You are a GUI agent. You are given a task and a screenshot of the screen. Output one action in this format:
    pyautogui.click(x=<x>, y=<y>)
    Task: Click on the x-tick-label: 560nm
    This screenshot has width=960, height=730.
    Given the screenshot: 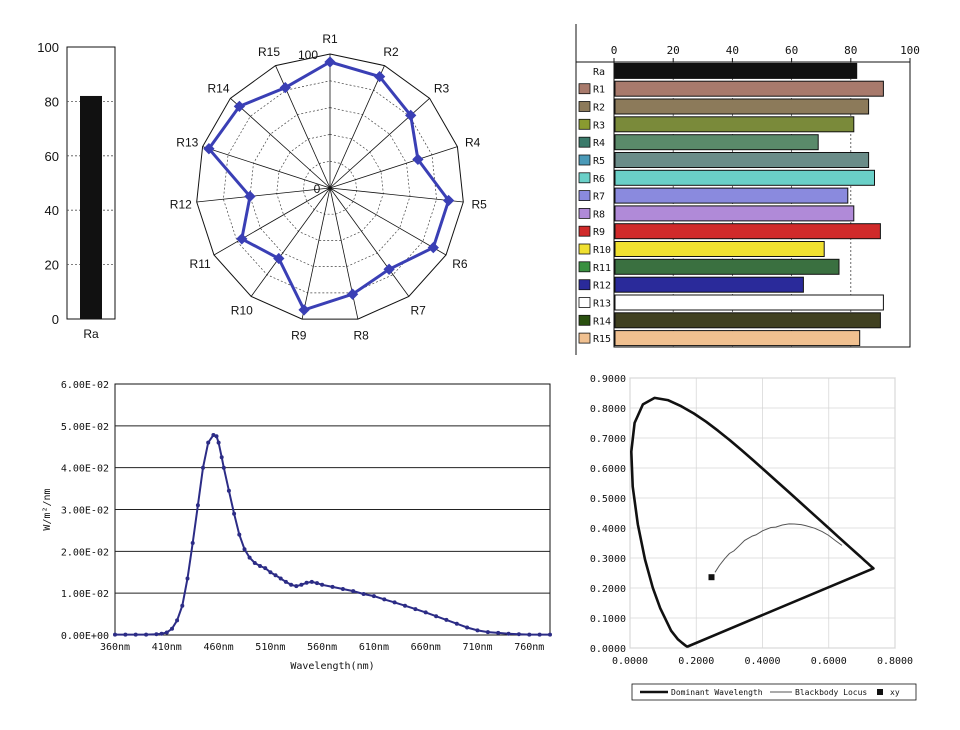 What is the action you would take?
    pyautogui.click(x=322, y=647)
    